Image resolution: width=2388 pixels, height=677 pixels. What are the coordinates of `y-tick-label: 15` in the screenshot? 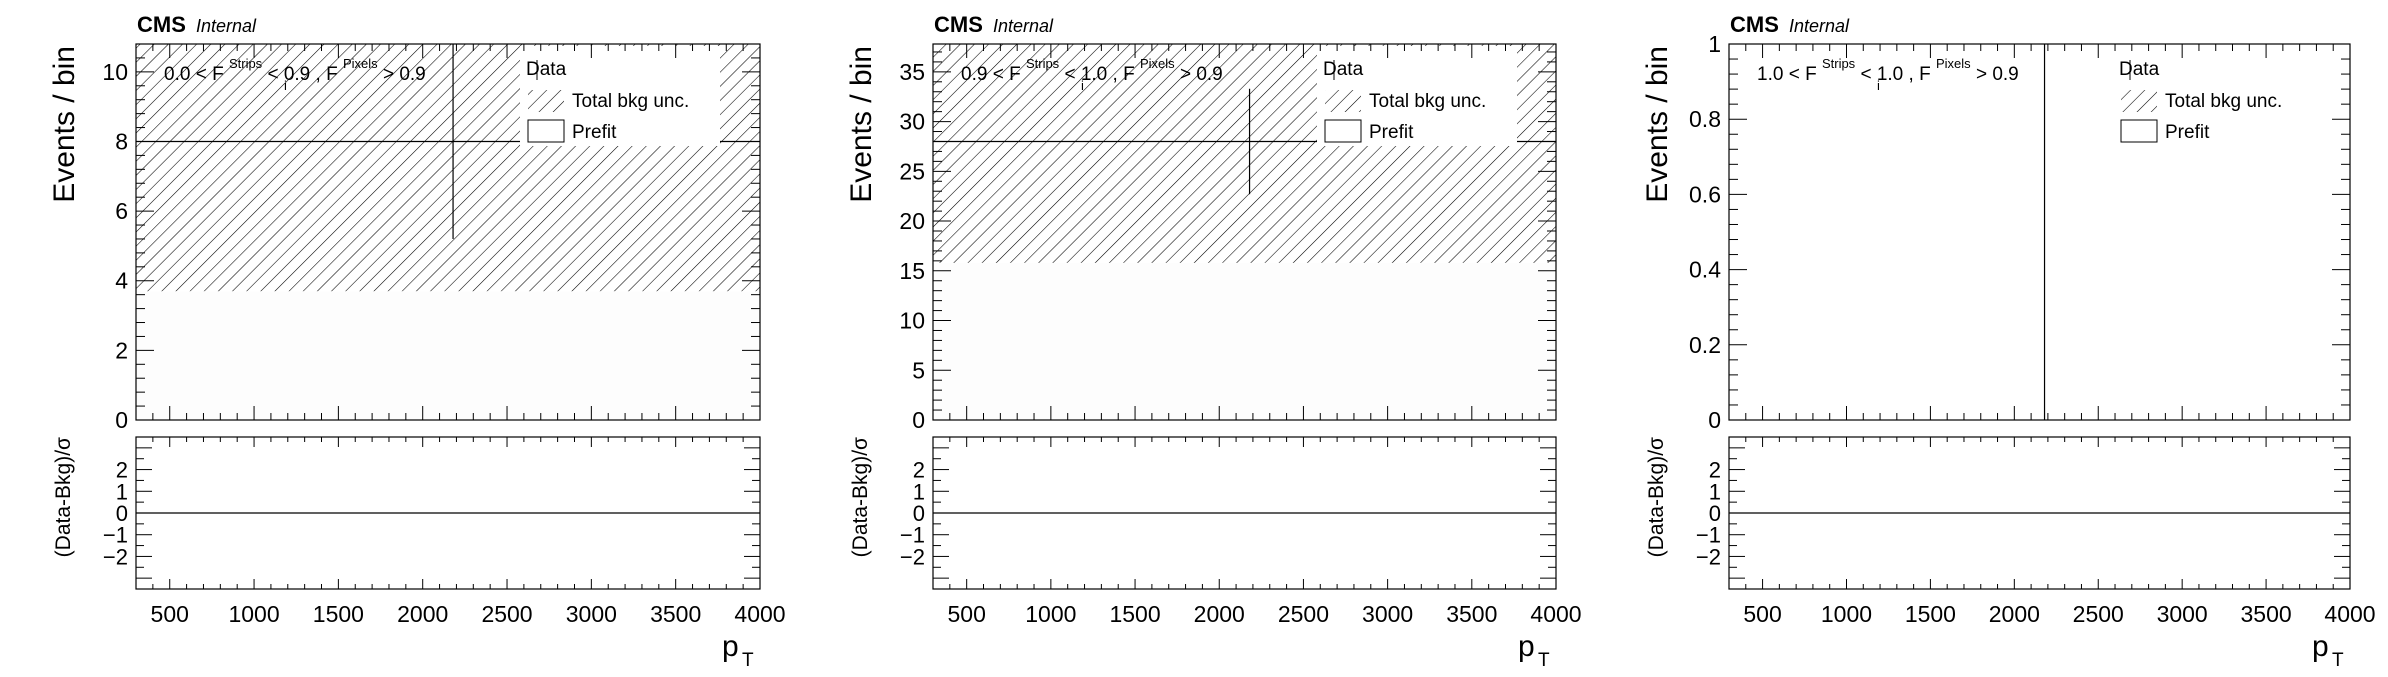 It's located at (912, 271).